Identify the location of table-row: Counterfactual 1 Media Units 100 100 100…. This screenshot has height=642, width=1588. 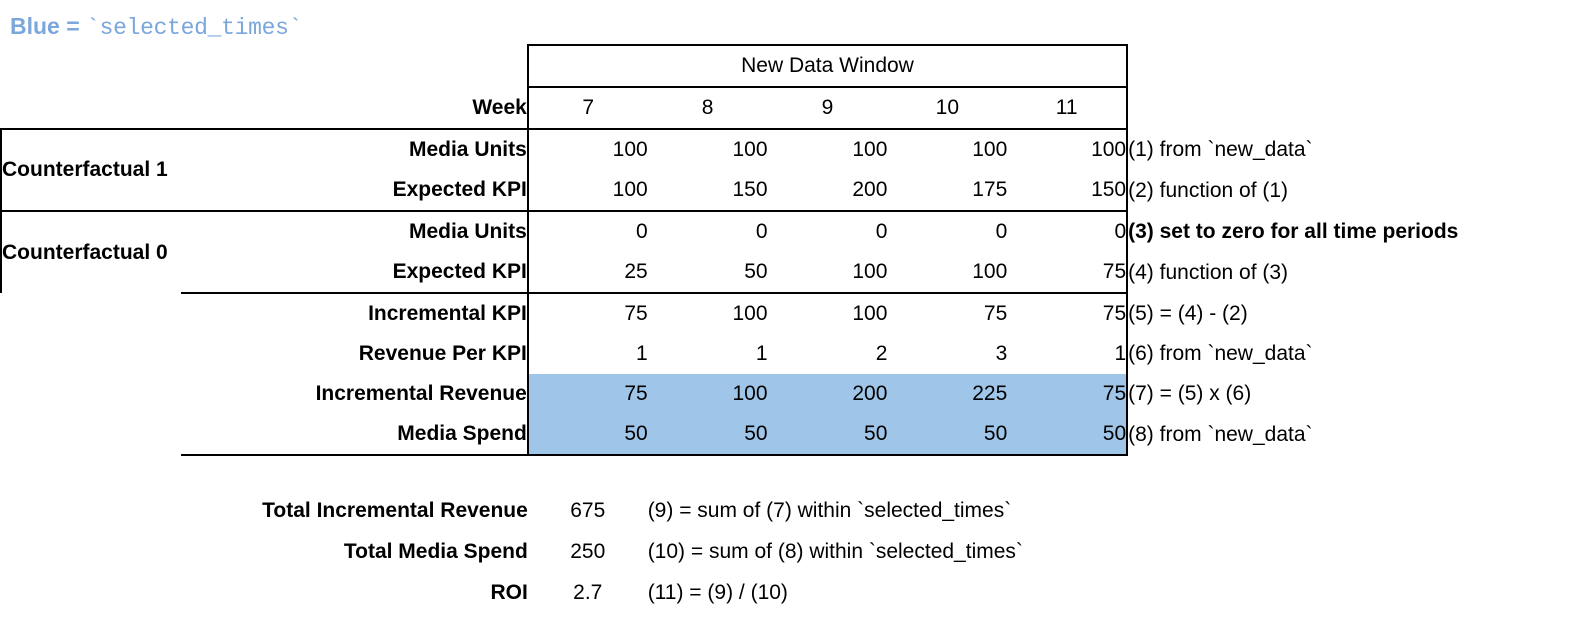
(794, 169).